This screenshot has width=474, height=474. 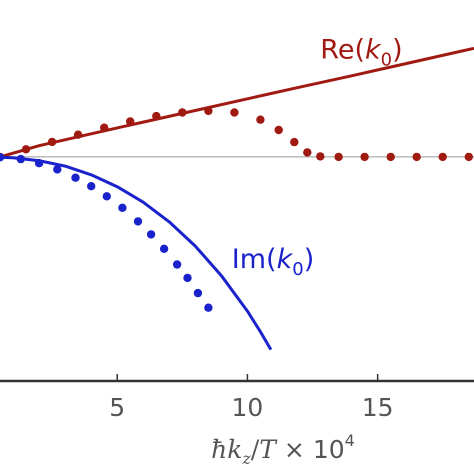 What do you see at coordinates (246, 458) in the screenshot?
I see `x-axis-label-sub: z` at bounding box center [246, 458].